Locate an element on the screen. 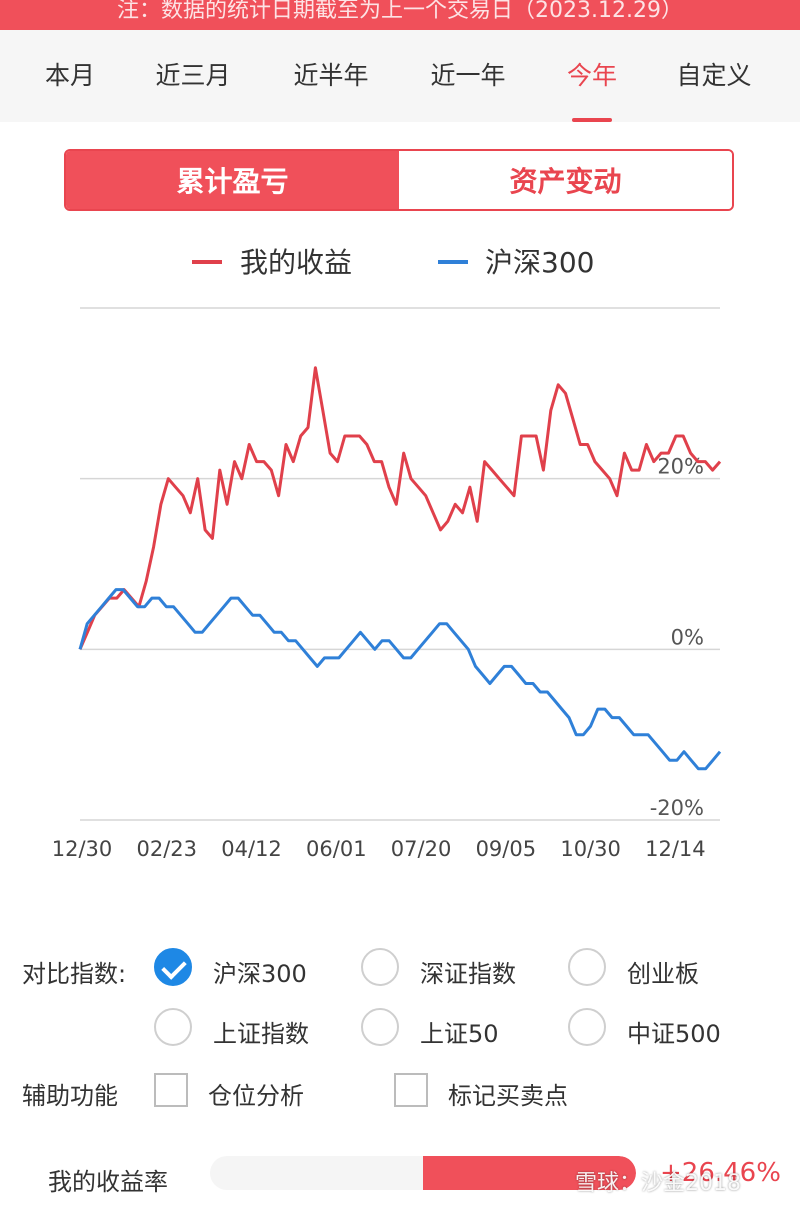 Image resolution: width=800 pixels, height=1207 pixels. tab-half-year: 近半年 is located at coordinates (331, 75).